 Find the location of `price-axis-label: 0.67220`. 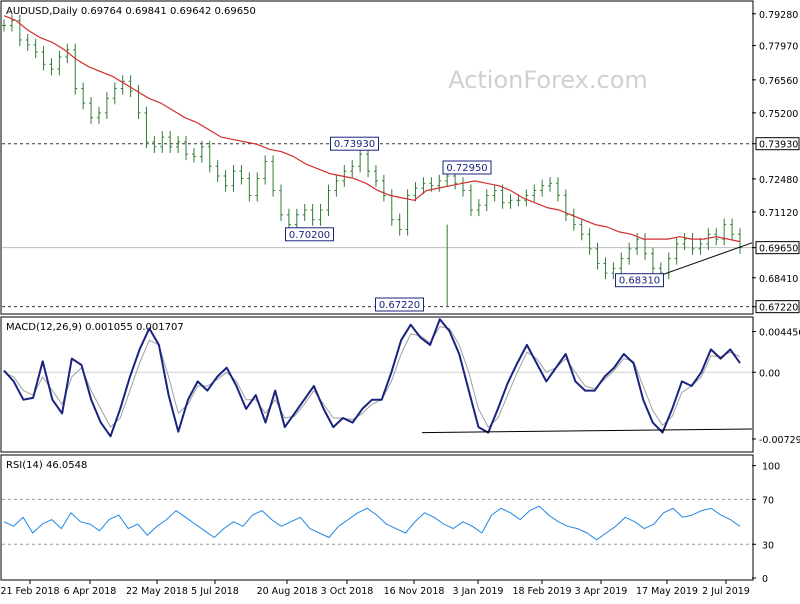

price-axis-label: 0.67220 is located at coordinates (778, 308).